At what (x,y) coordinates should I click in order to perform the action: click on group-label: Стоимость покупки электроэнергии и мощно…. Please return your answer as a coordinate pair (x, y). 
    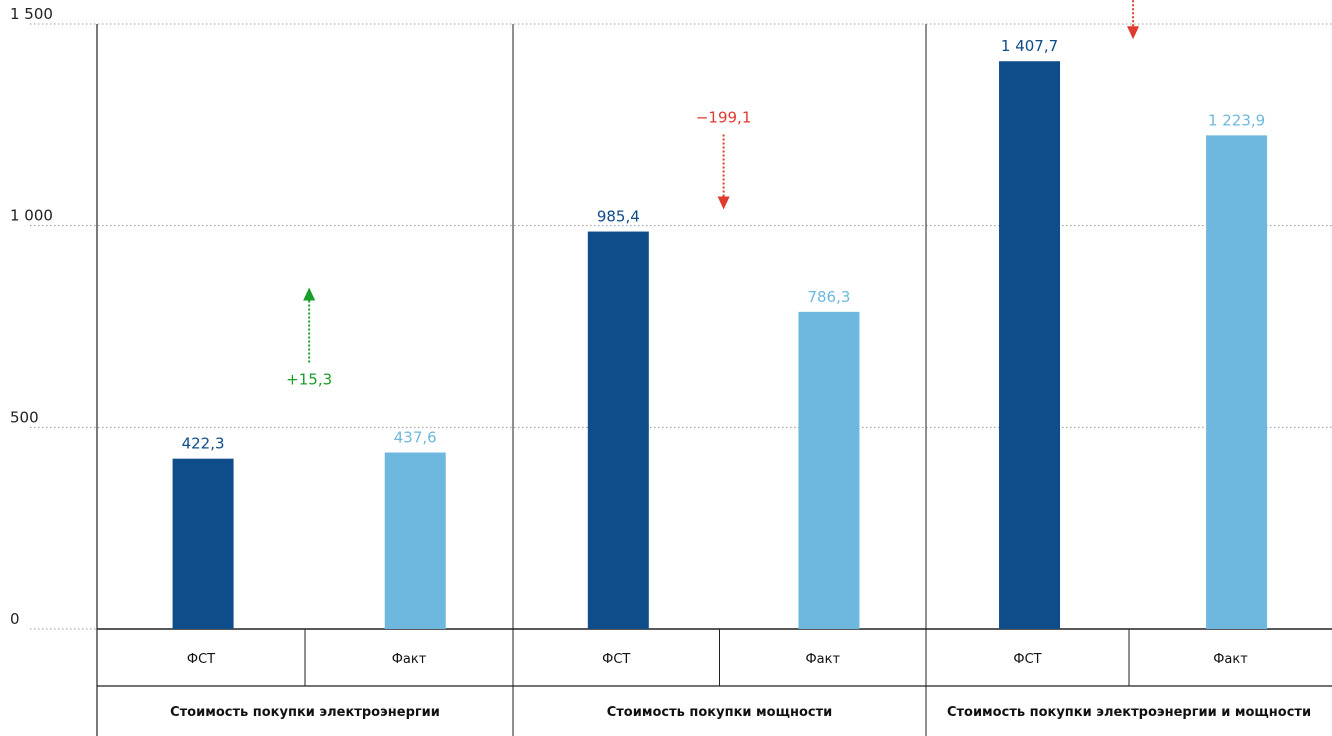
    Looking at the image, I should click on (1129, 712).